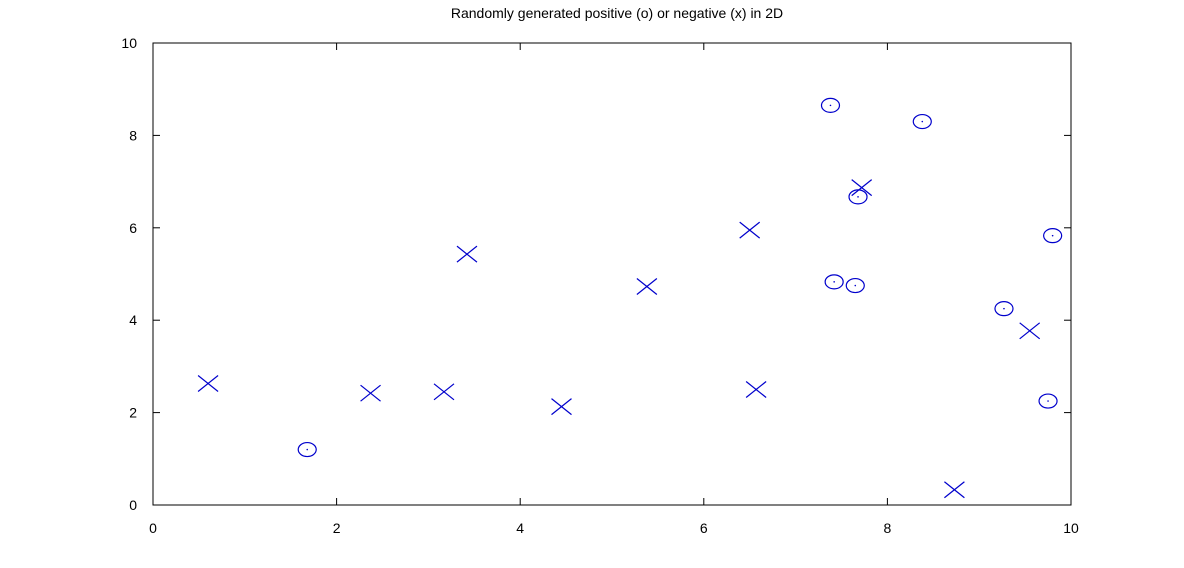  I want to click on y-tick-label: 4, so click(133, 320).